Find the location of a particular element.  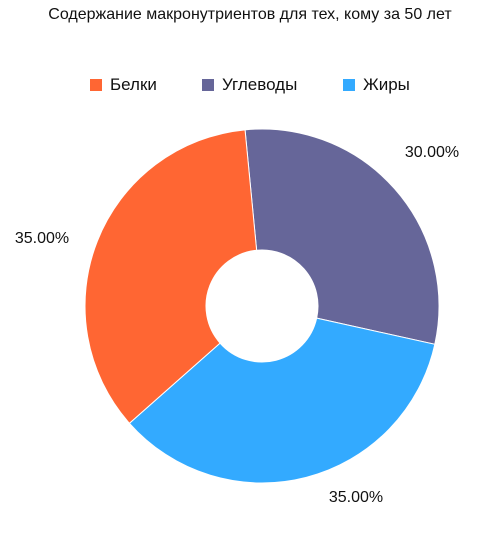

slice-label-carbs: 30.00% is located at coordinates (432, 152).